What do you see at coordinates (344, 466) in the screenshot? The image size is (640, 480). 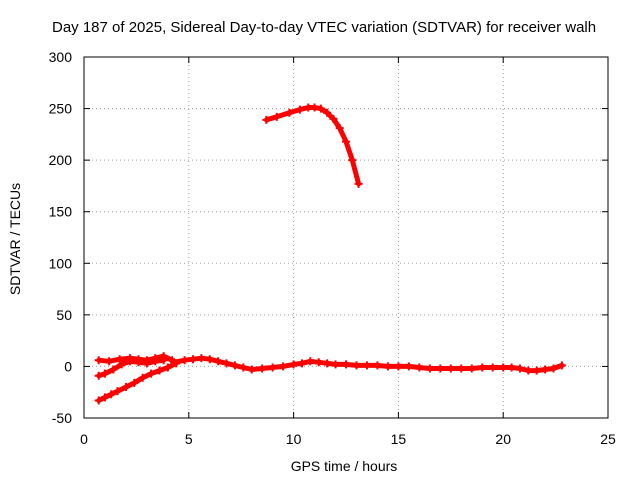 I see `x-axis-label: GPS time / hours` at bounding box center [344, 466].